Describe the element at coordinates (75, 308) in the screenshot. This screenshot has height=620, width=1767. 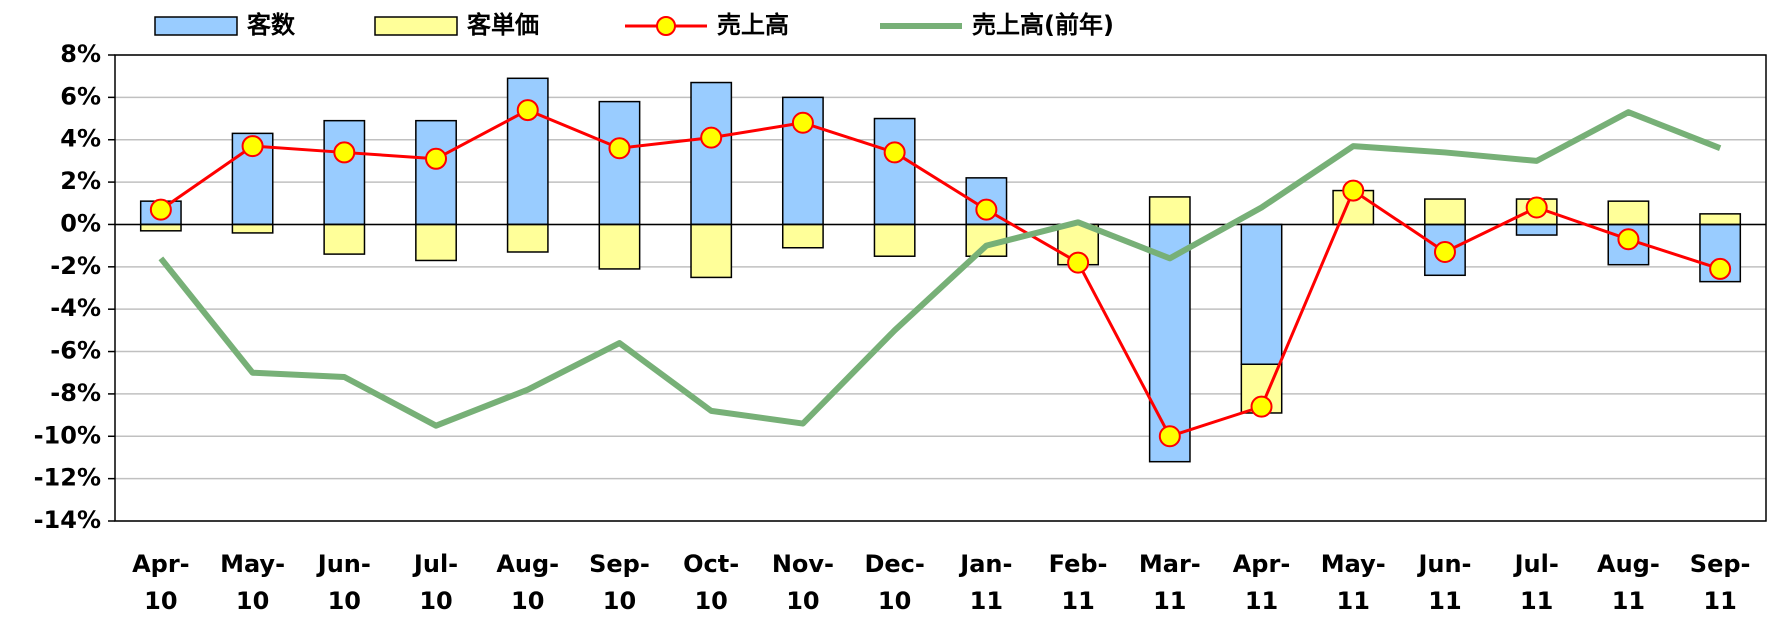
I see `y-tick-label: -4%` at that location.